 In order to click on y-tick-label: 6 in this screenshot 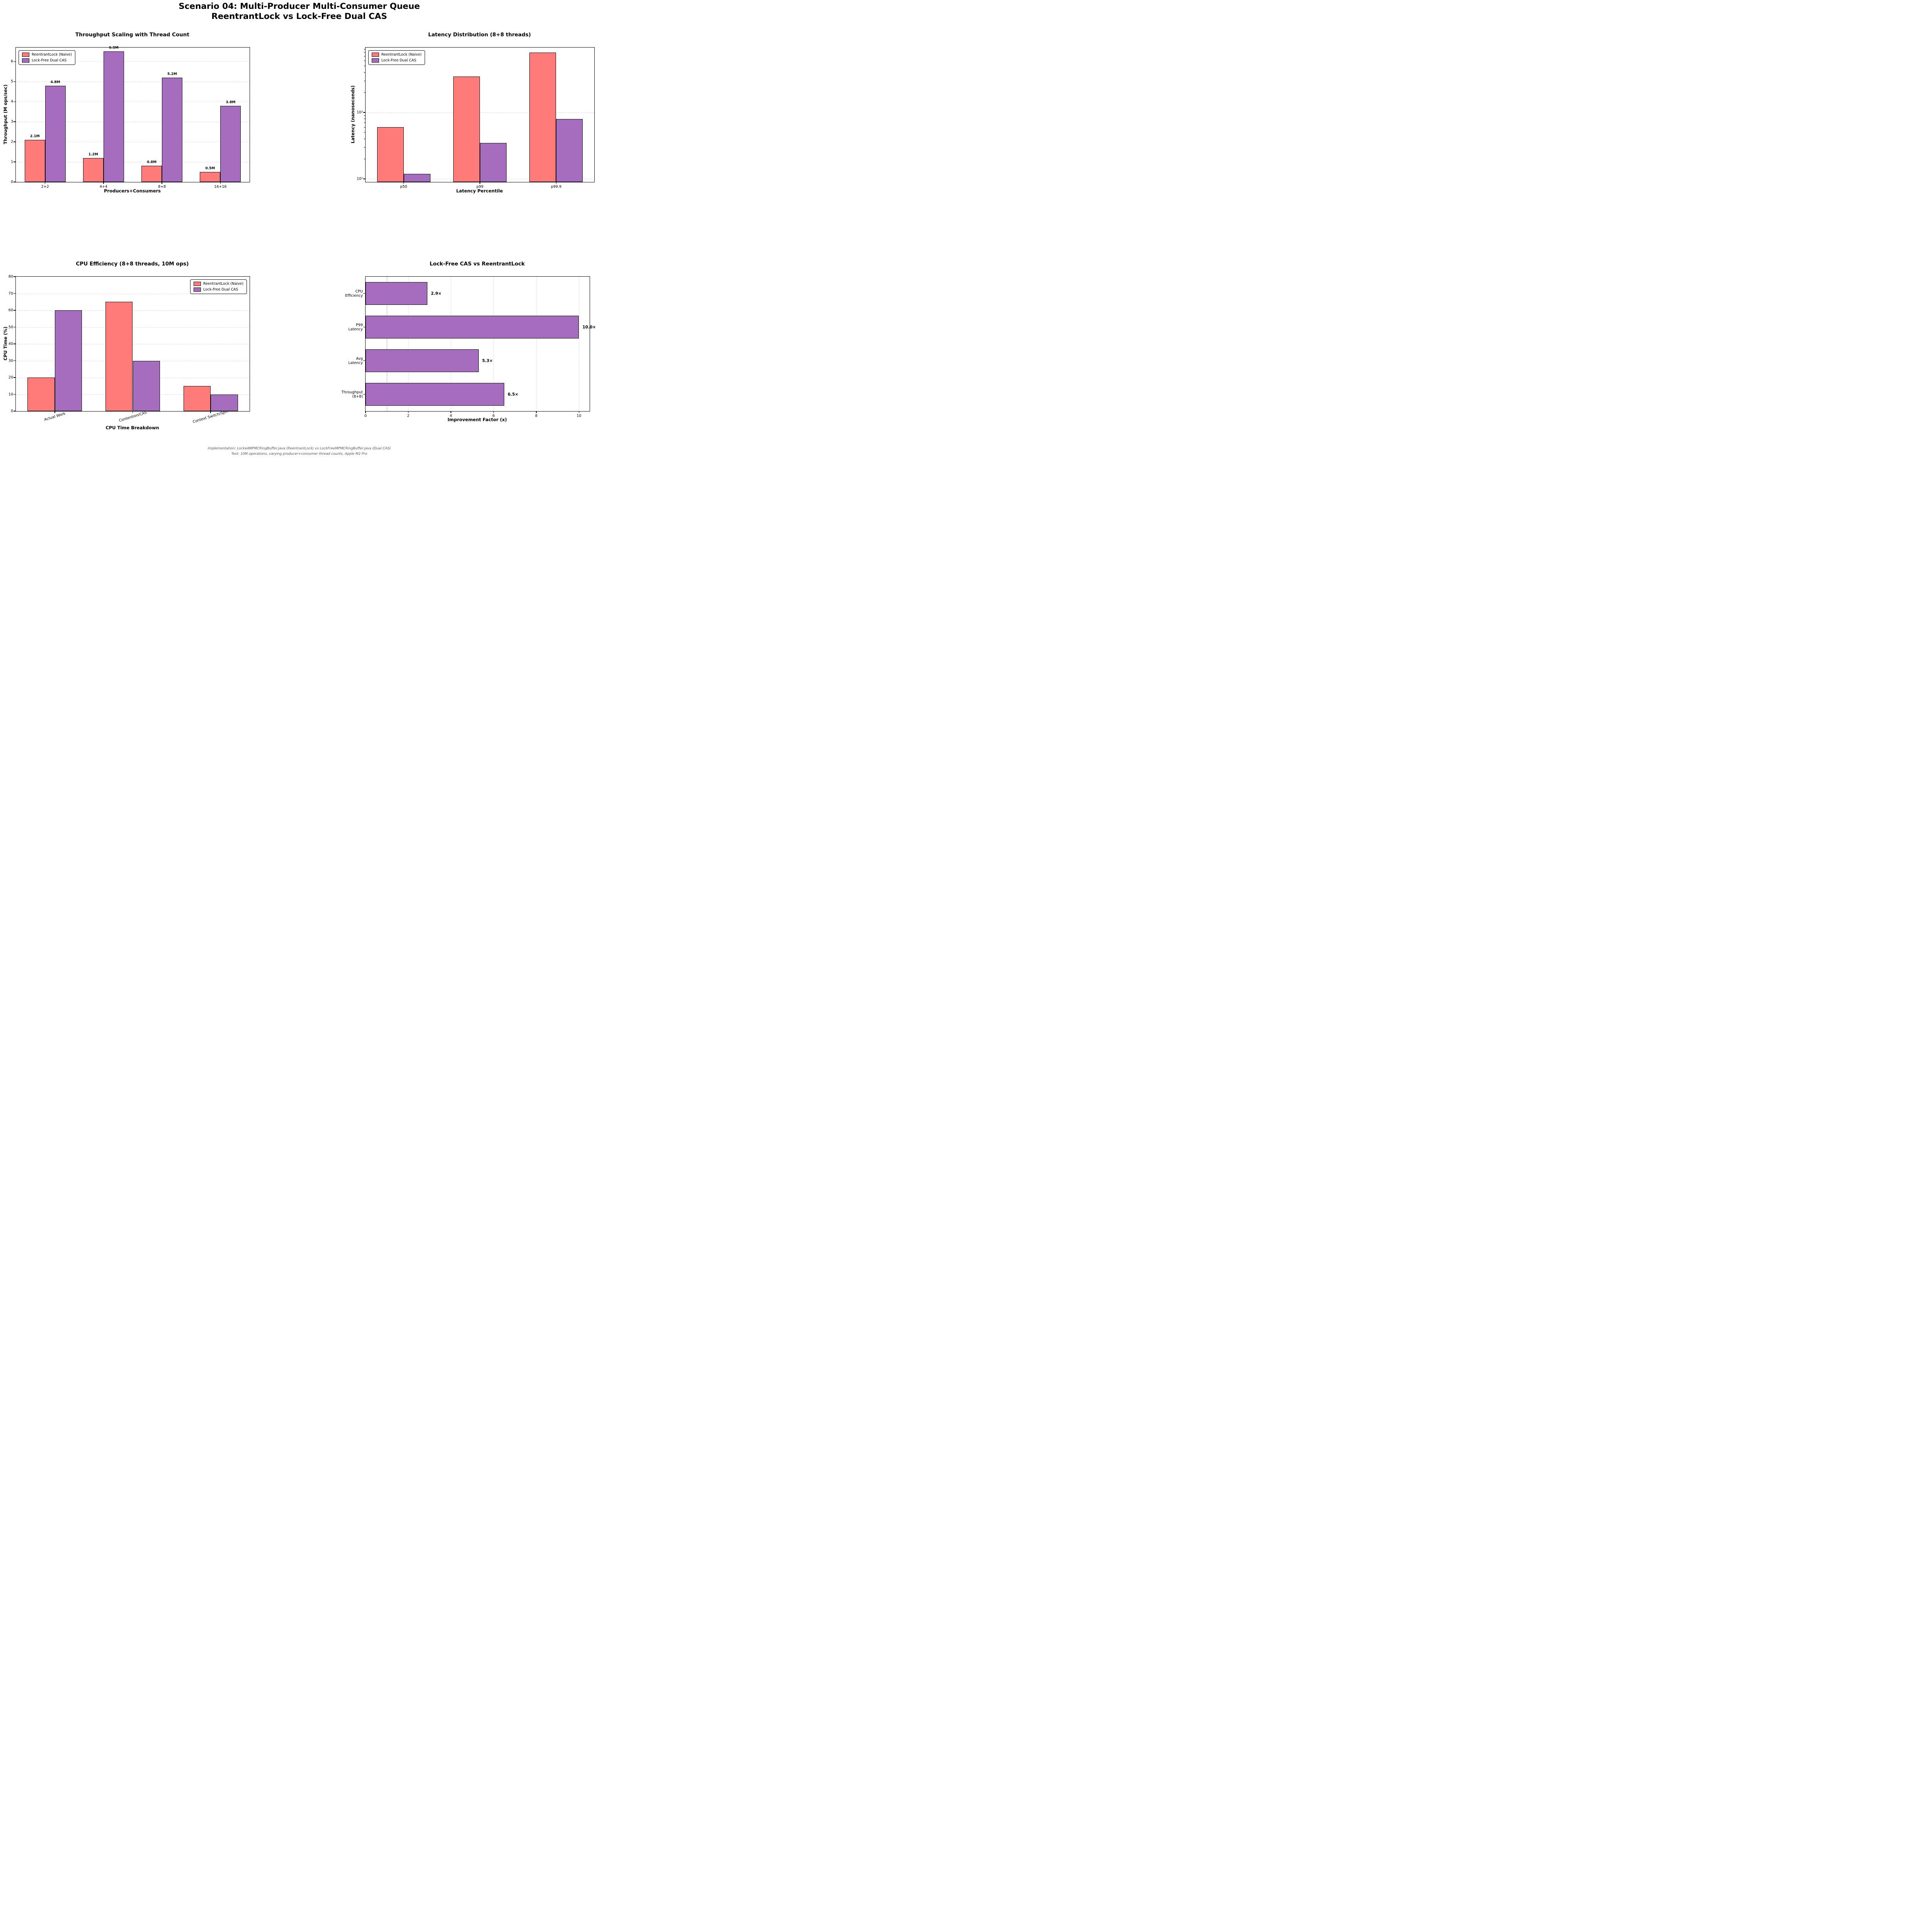, I will do `click(12, 62)`.